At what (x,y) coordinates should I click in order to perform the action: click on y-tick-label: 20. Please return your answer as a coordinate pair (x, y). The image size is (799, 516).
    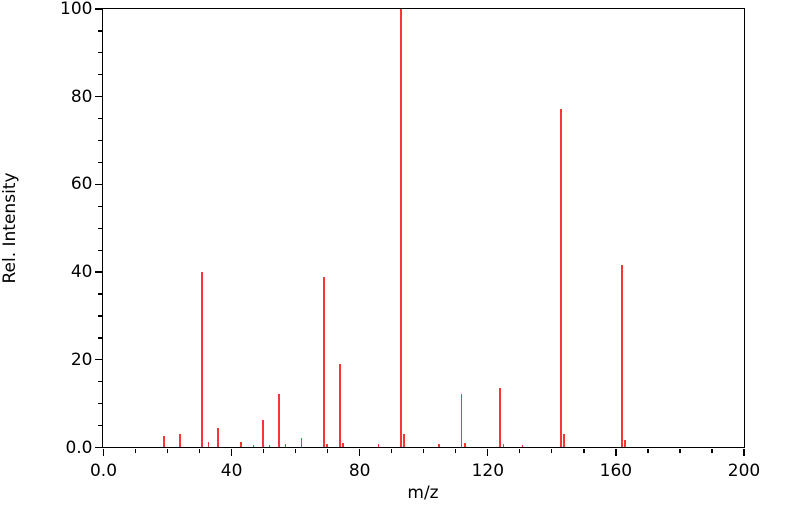
    Looking at the image, I should click on (81, 359).